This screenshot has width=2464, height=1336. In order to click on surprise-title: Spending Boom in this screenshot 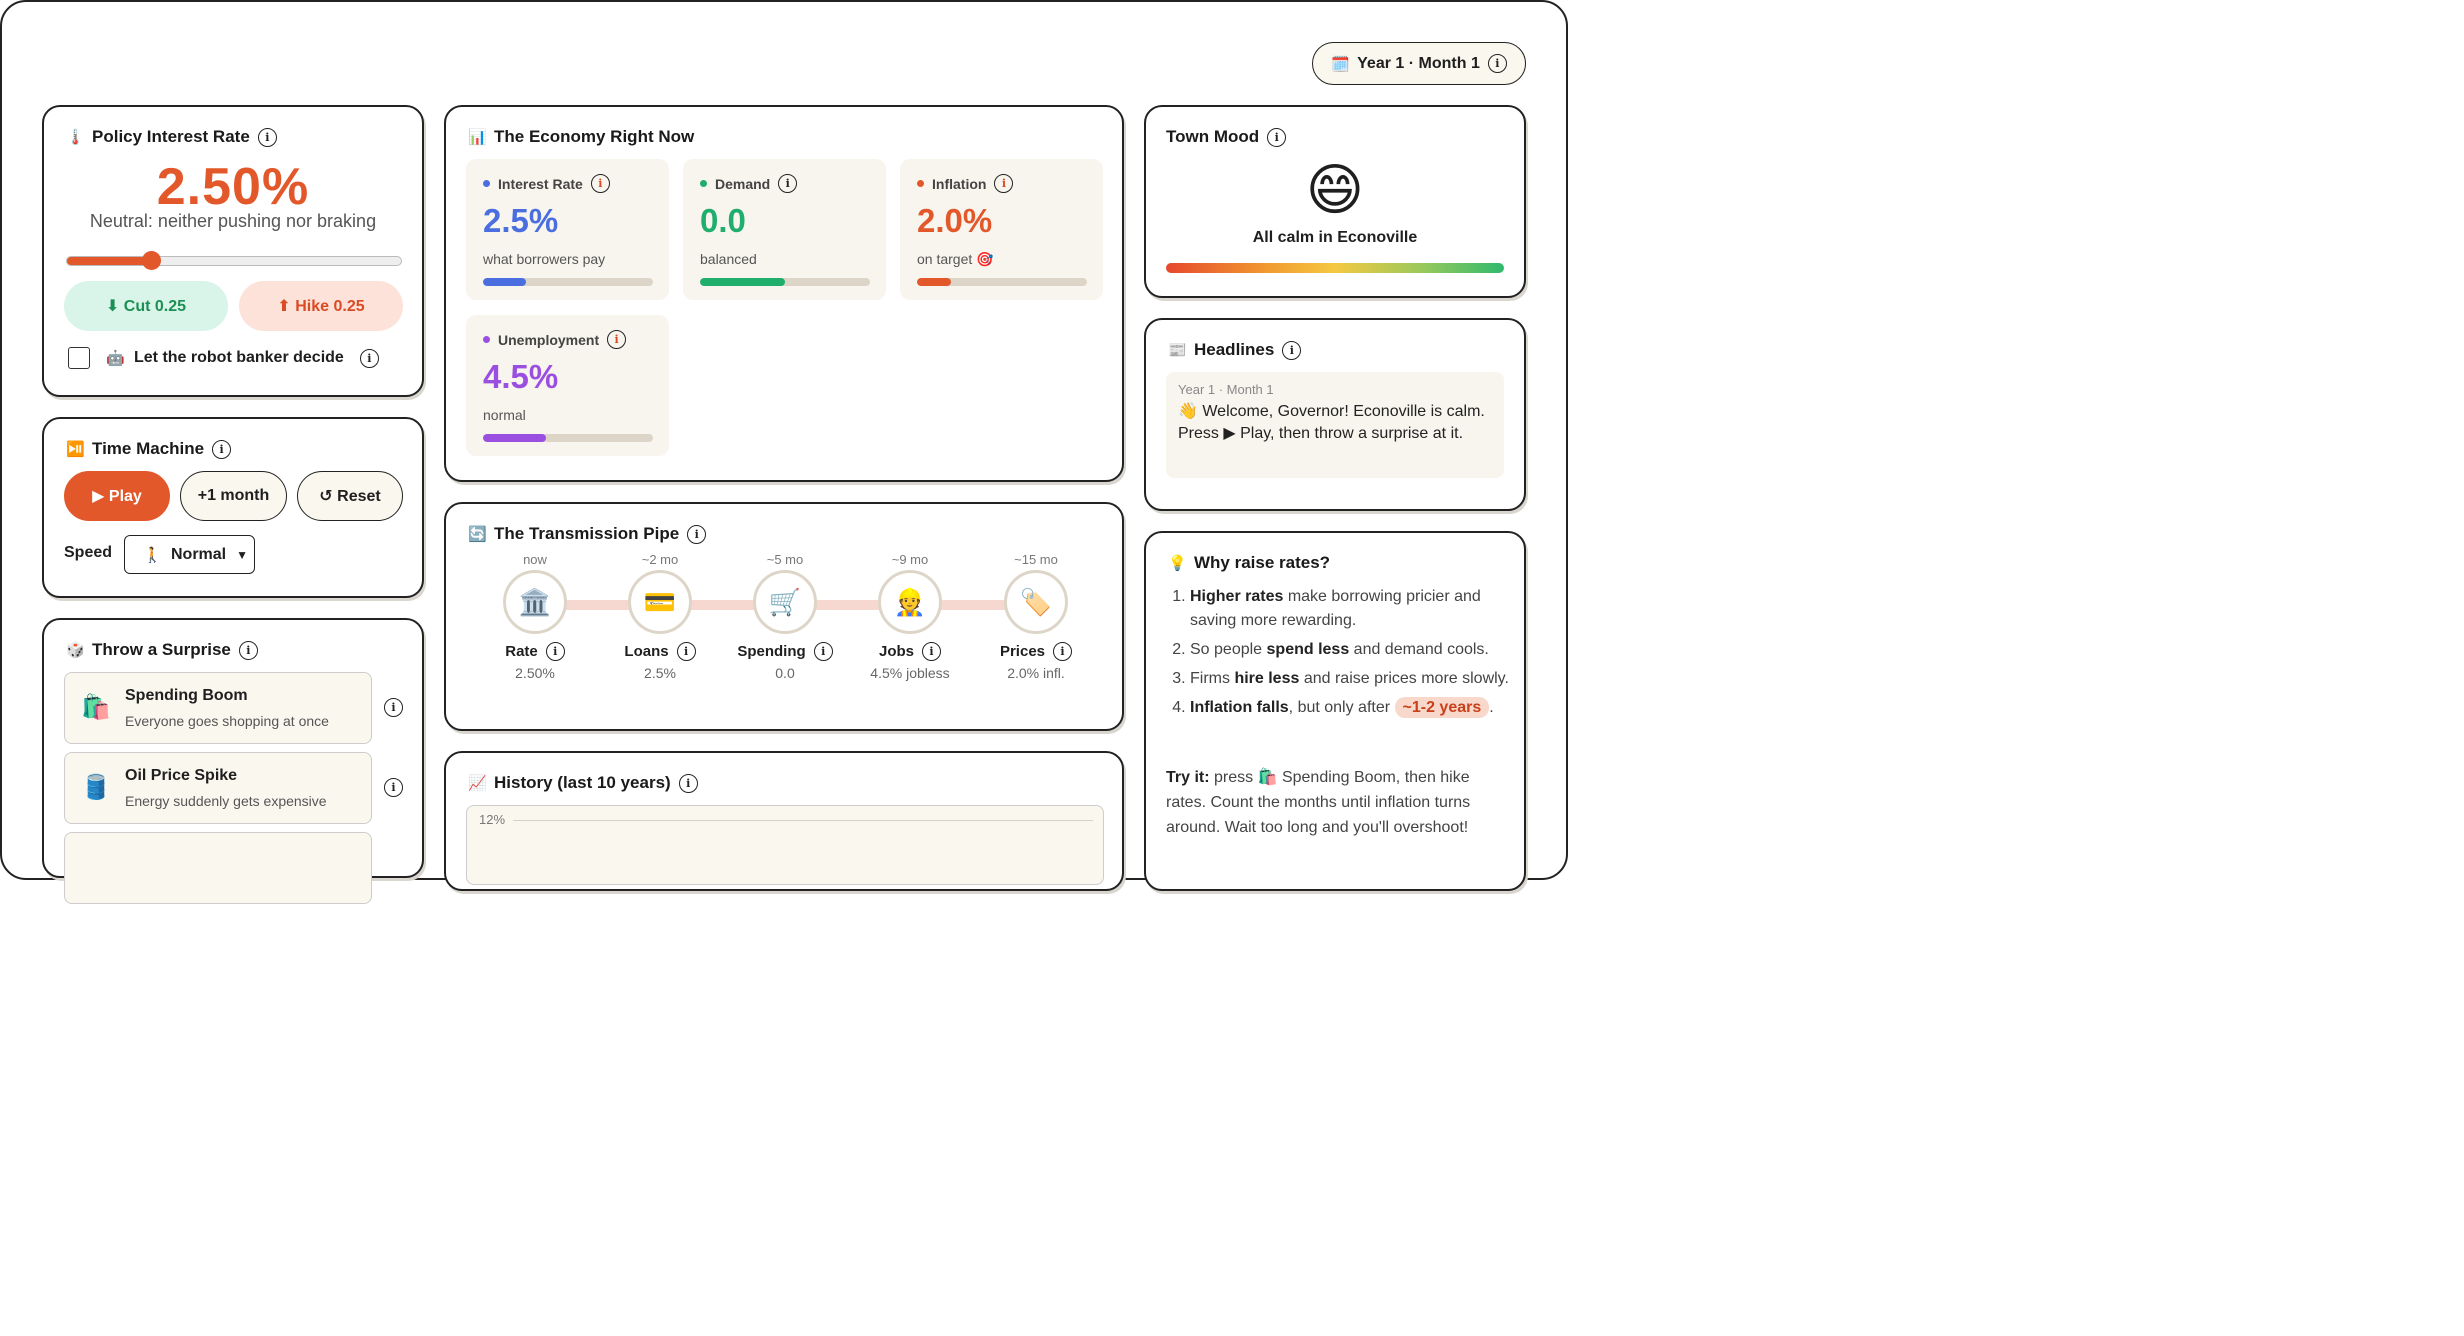, I will do `click(186, 695)`.